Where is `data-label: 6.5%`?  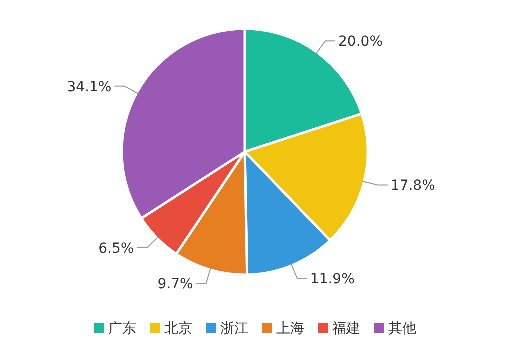 data-label: 6.5% is located at coordinates (116, 248).